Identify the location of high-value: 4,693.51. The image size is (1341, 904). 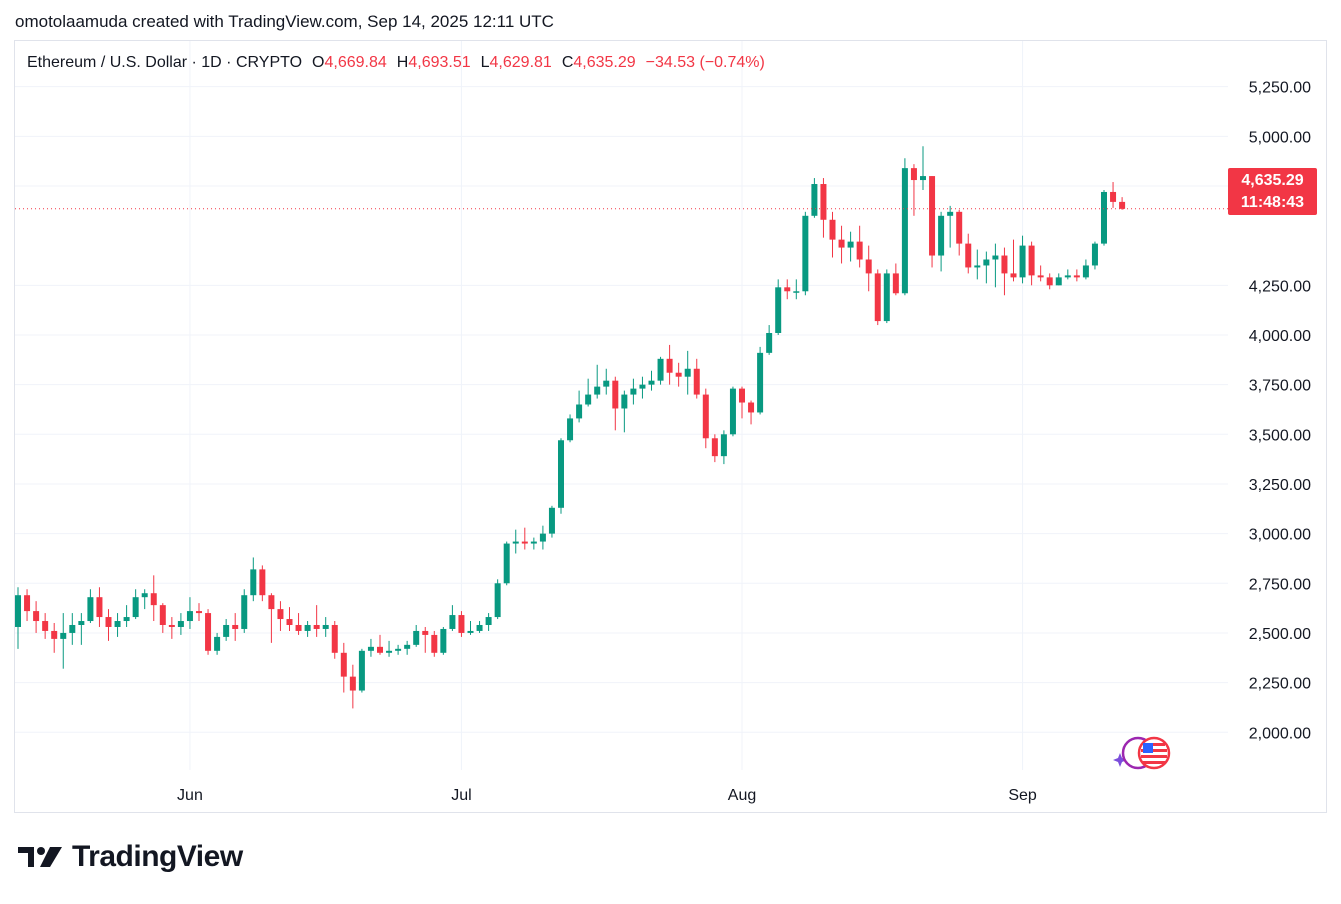
(439, 62).